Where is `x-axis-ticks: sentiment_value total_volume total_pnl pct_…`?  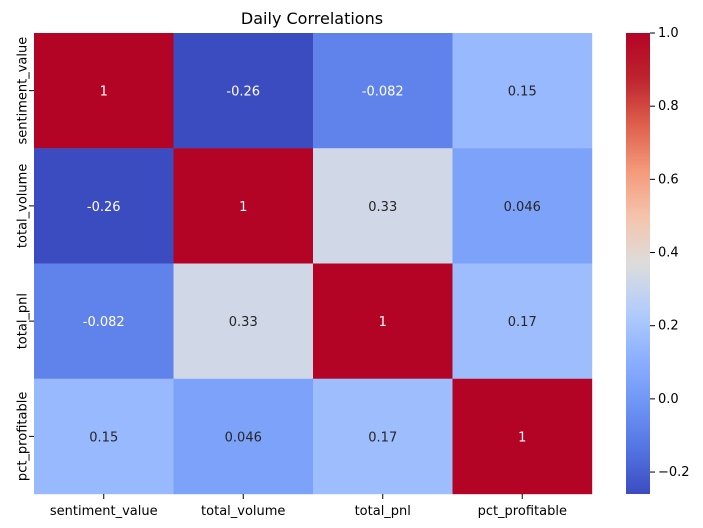
x-axis-ticks: sentiment_value total_volume total_pnl pct_… is located at coordinates (308, 506).